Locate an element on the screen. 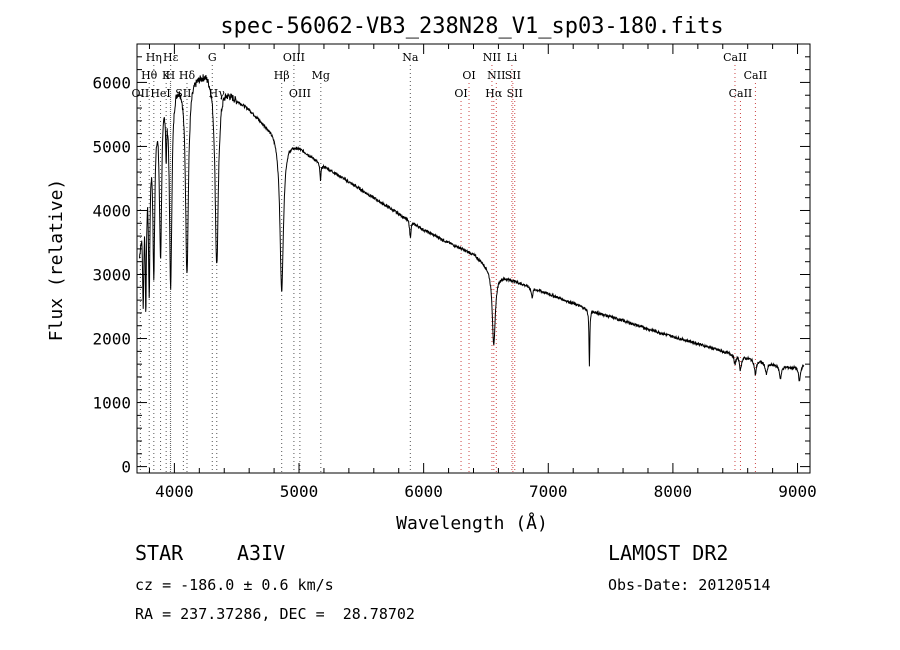 The image size is (900, 650). obs-date: Obs-Date: 20120514 is located at coordinates (689, 585).